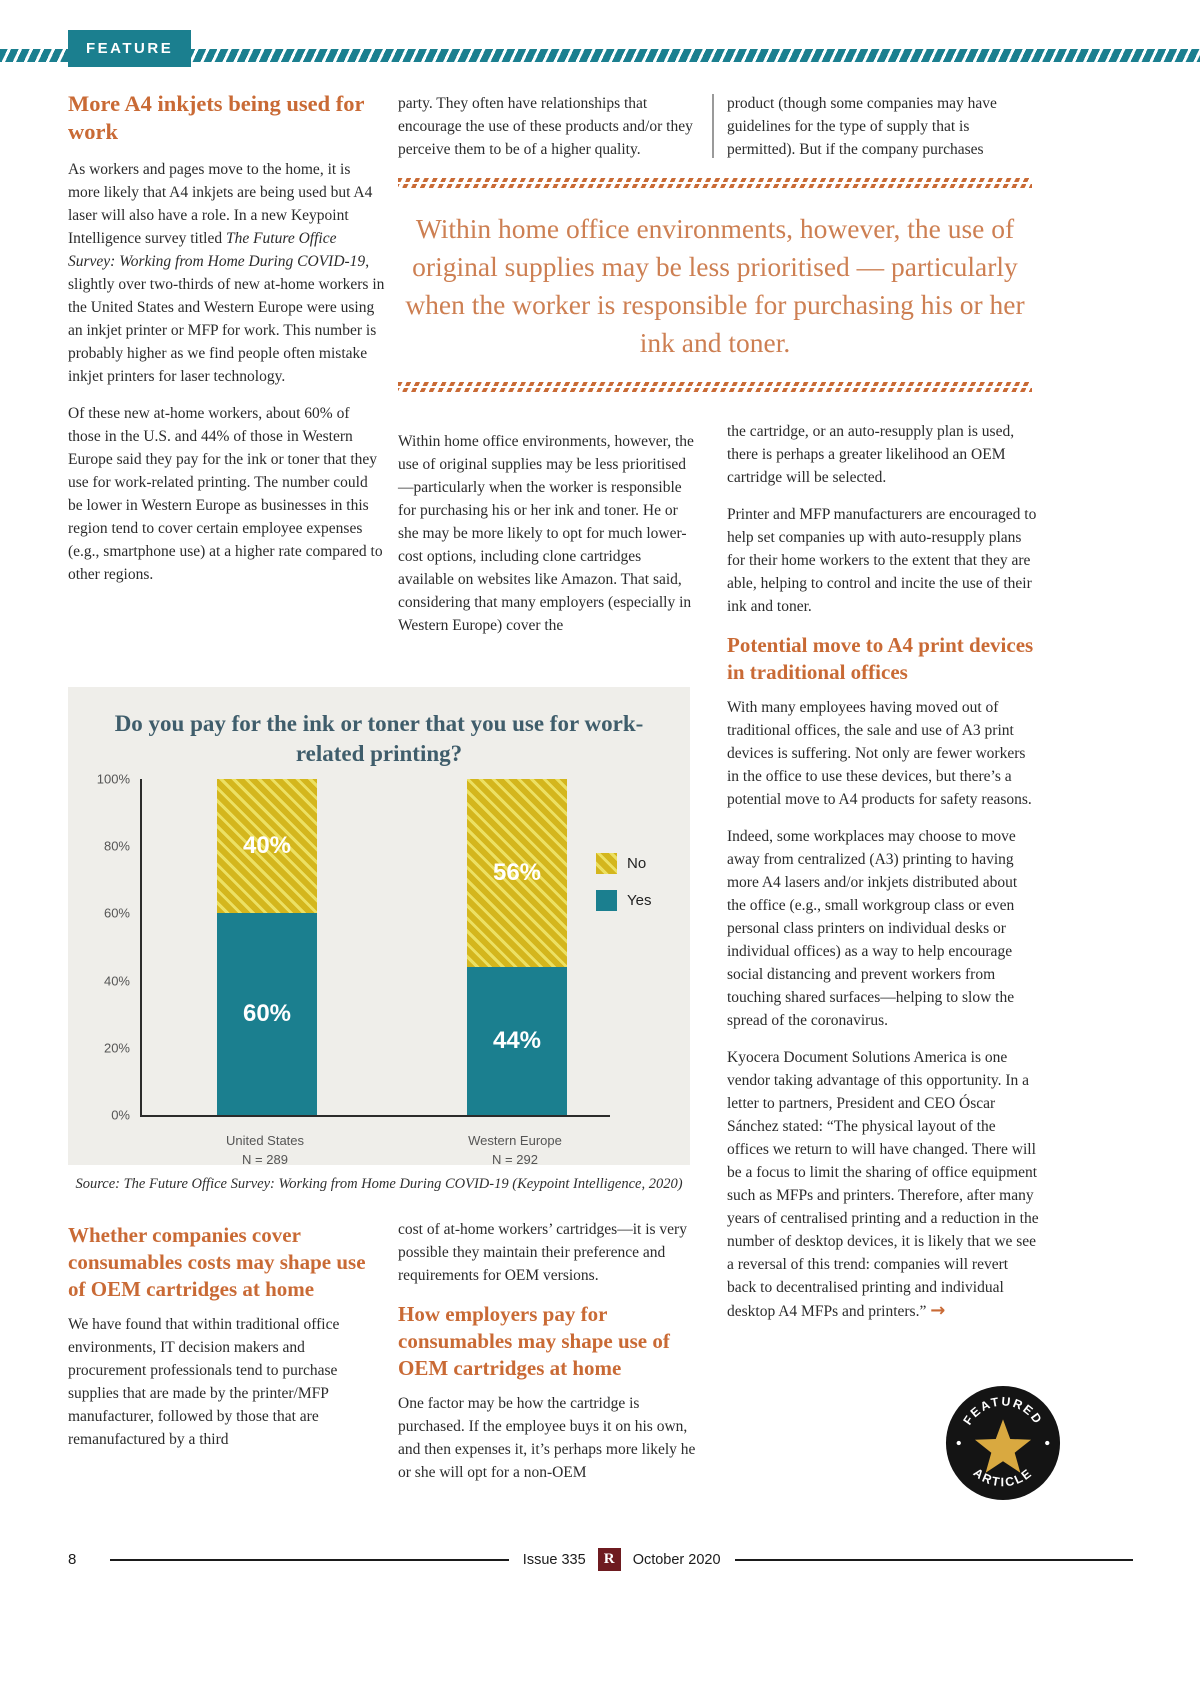 The image size is (1200, 1696). Describe the element at coordinates (609, 1559) in the screenshot. I see `publisher-logo: R` at that location.